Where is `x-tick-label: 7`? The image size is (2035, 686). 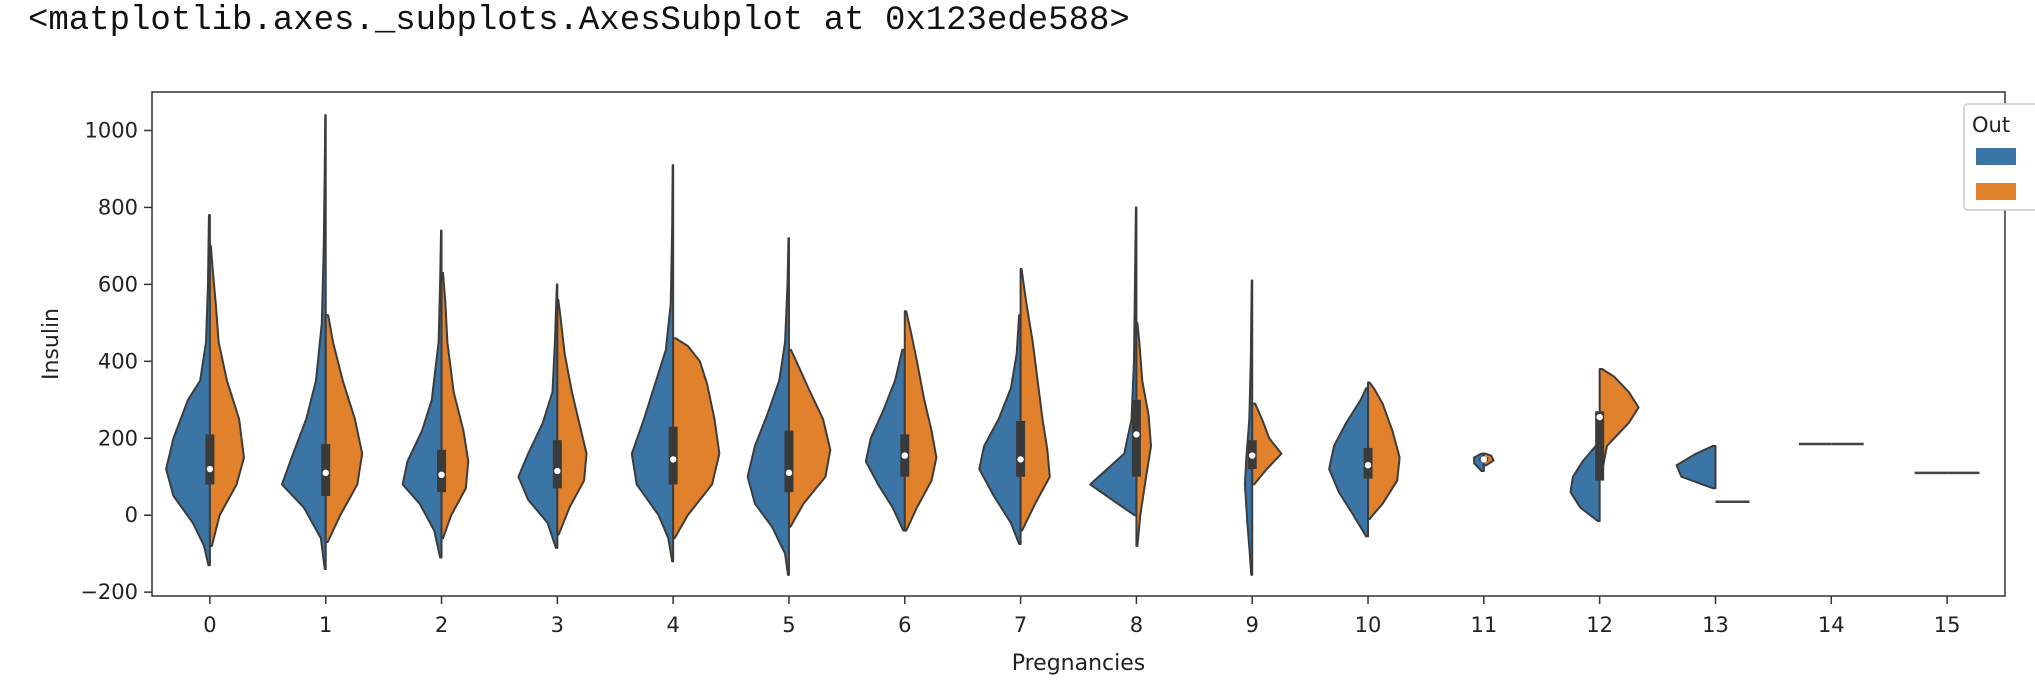 x-tick-label: 7 is located at coordinates (1020, 625).